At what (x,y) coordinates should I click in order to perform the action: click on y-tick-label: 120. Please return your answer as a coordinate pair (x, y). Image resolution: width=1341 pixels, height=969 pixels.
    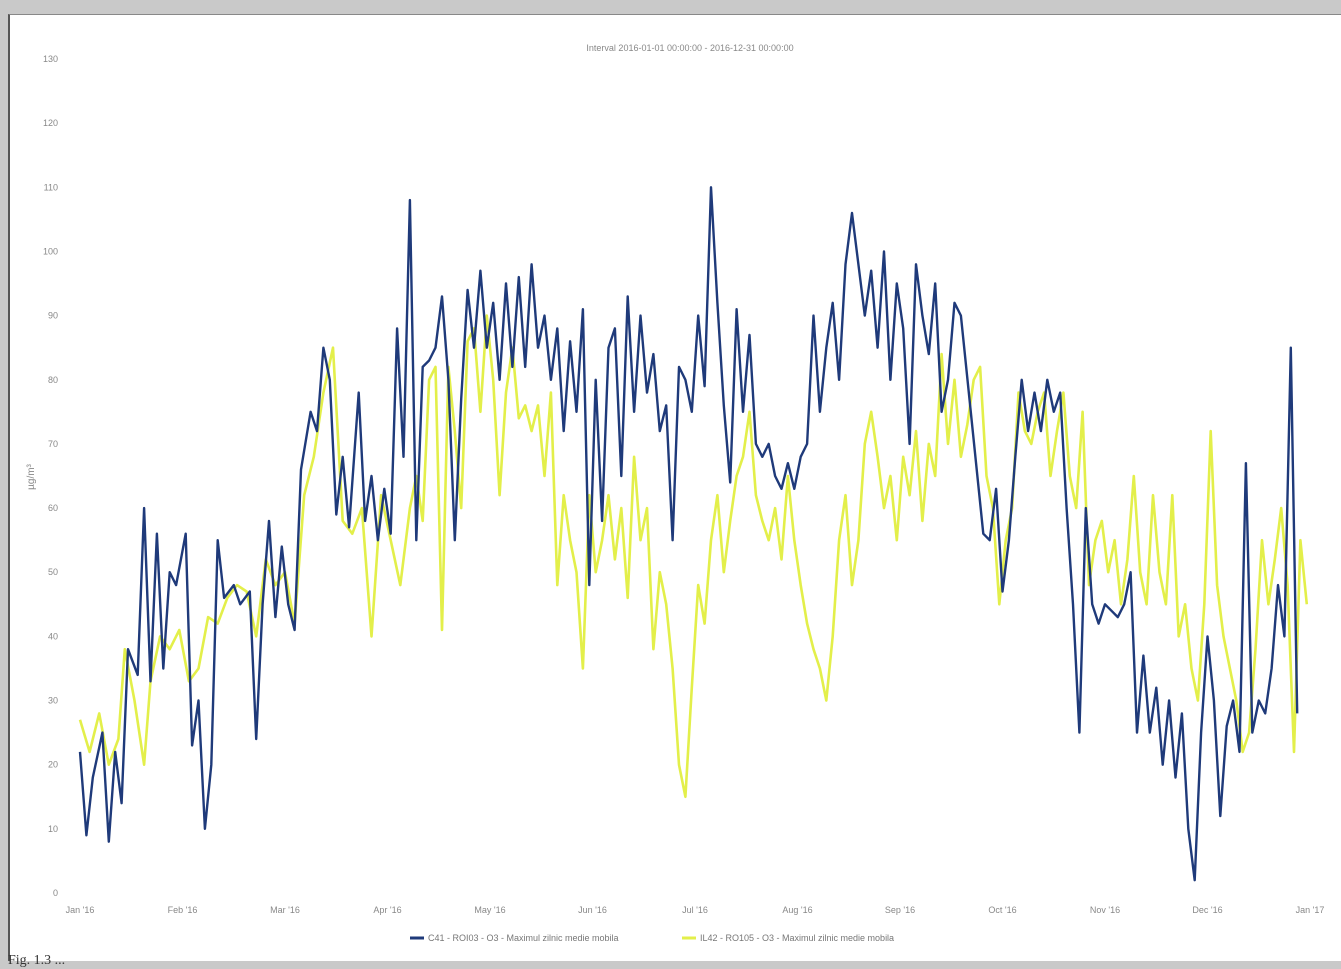
    Looking at the image, I should click on (50, 123).